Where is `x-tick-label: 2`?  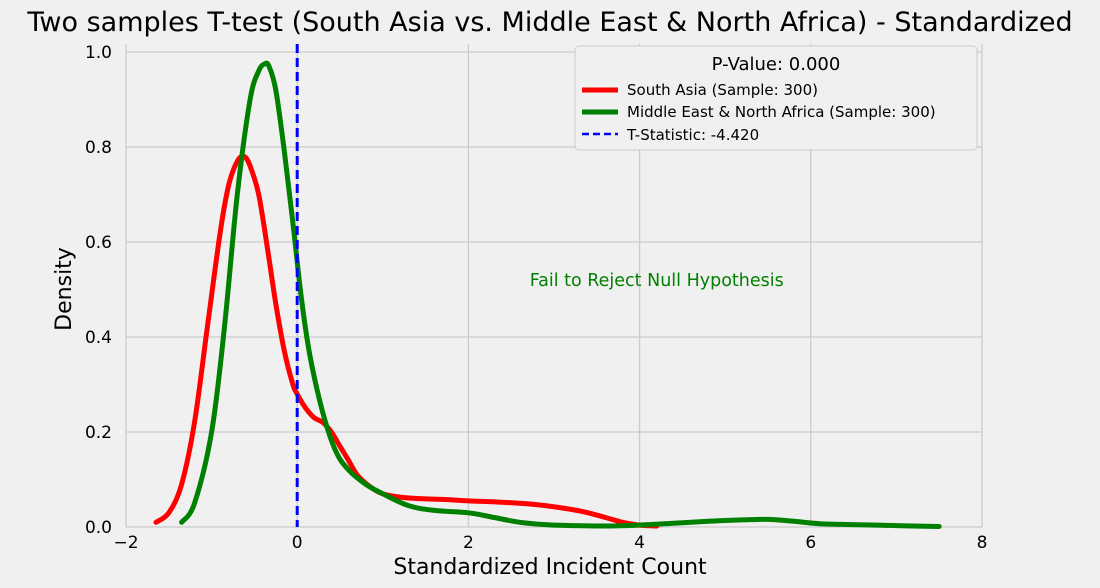 x-tick-label: 2 is located at coordinates (468, 543).